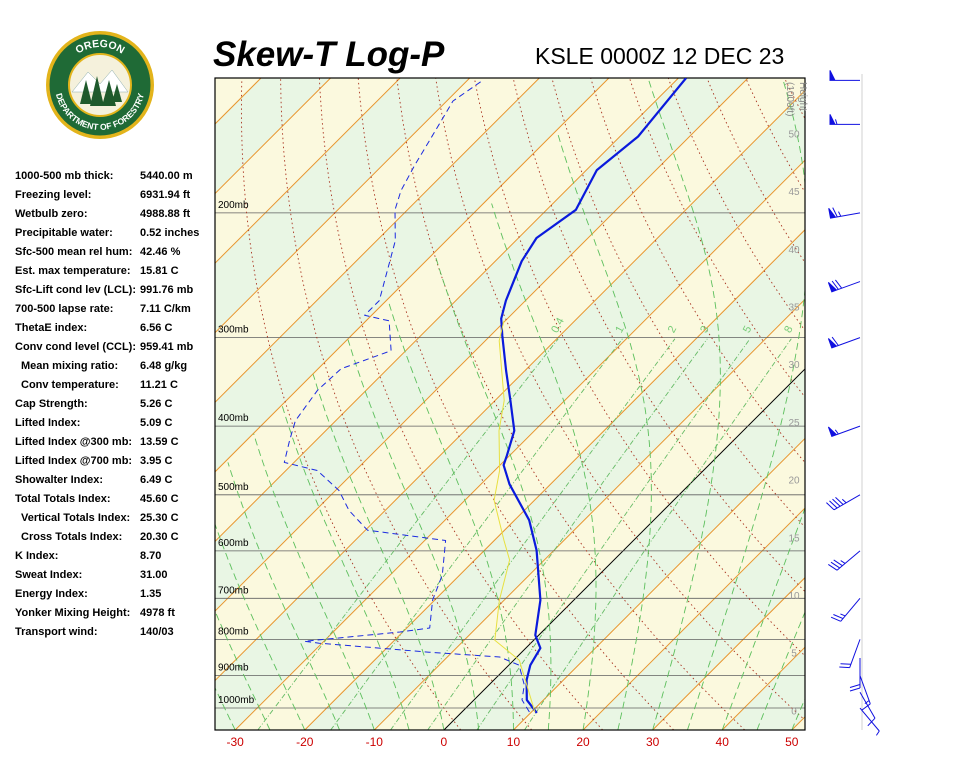  What do you see at coordinates (73, 271) in the screenshot?
I see `stat-label: Est. max temperature:` at bounding box center [73, 271].